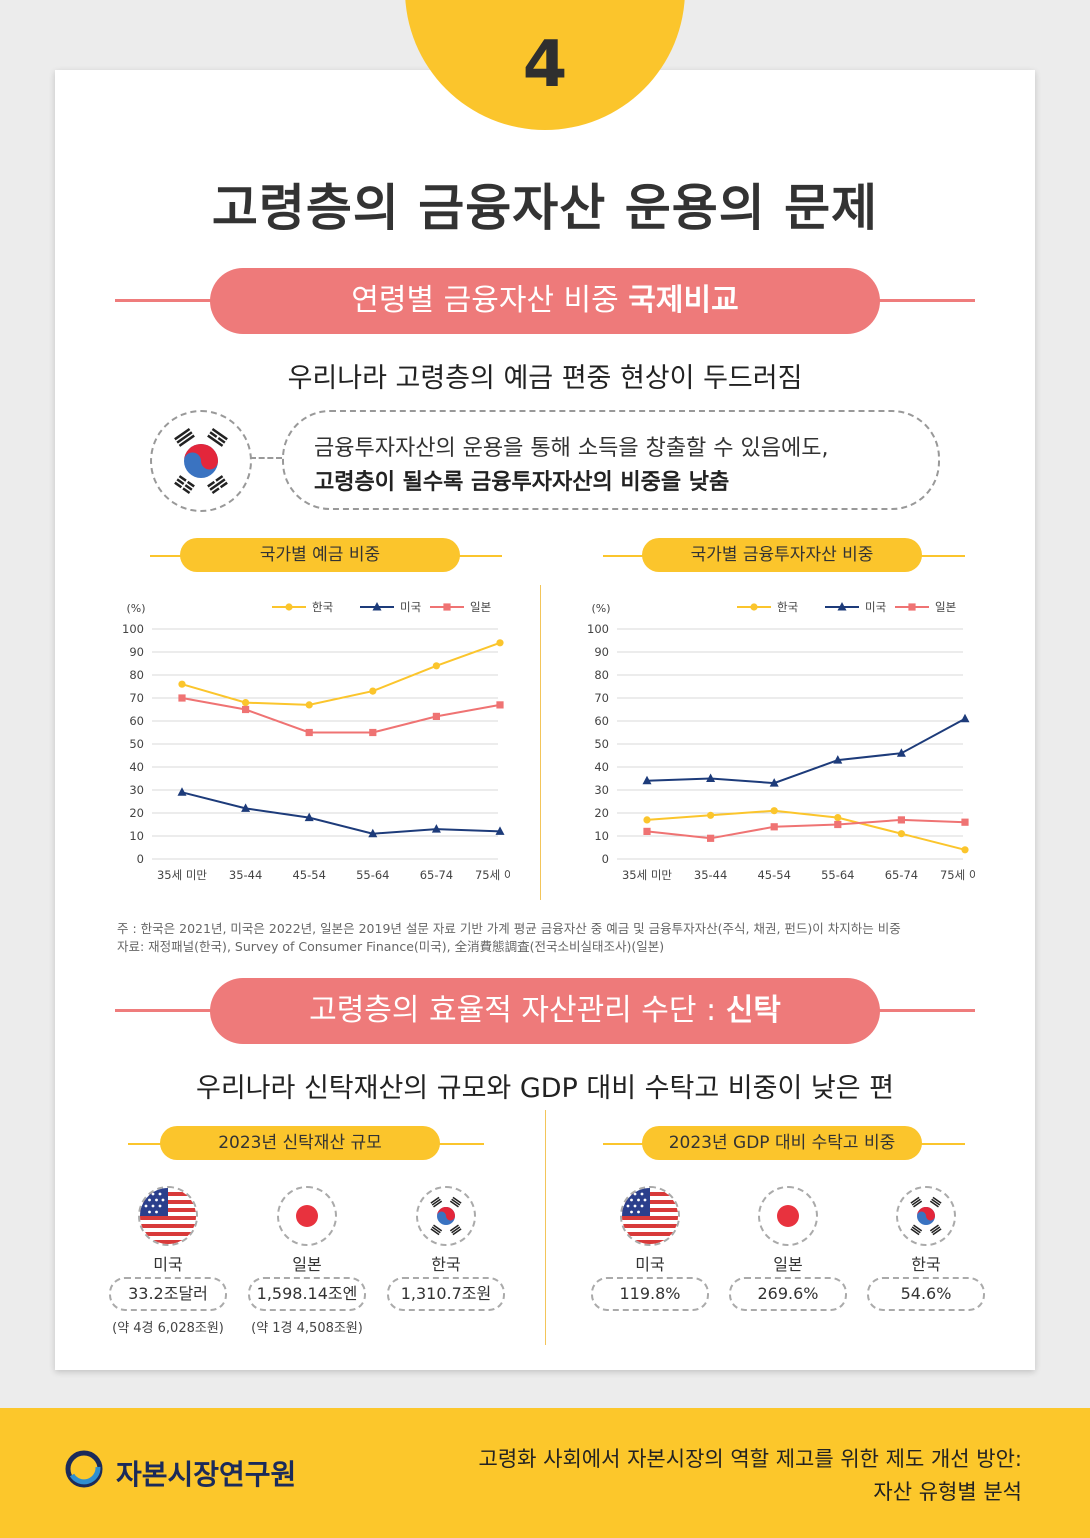 The image size is (1090, 1538). I want to click on trust-gdp-value-jp: 269.6%, so click(788, 1294).